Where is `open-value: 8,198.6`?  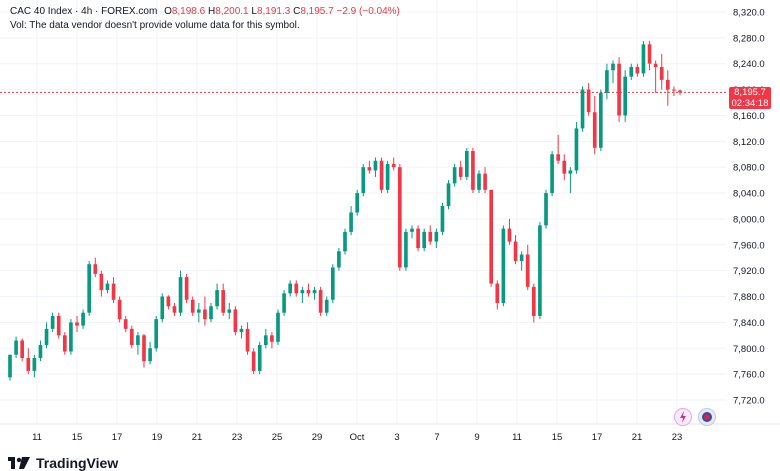
open-value: 8,198.6 is located at coordinates (188, 11).